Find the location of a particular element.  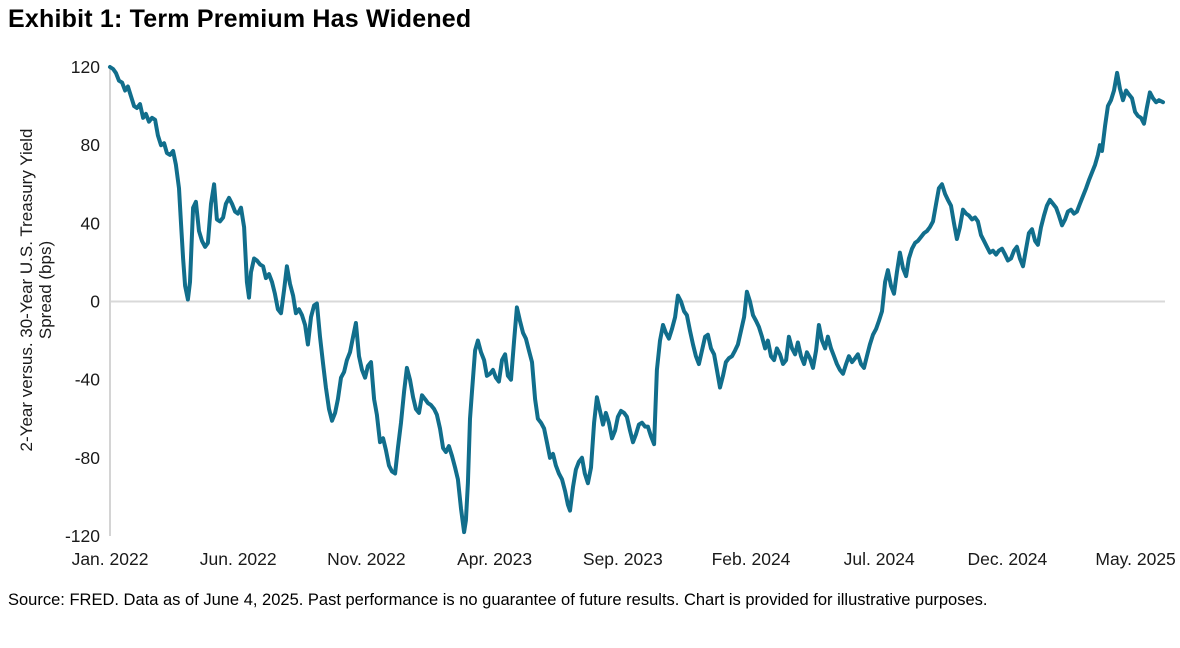

y-tick-label: -40 is located at coordinates (88, 380).